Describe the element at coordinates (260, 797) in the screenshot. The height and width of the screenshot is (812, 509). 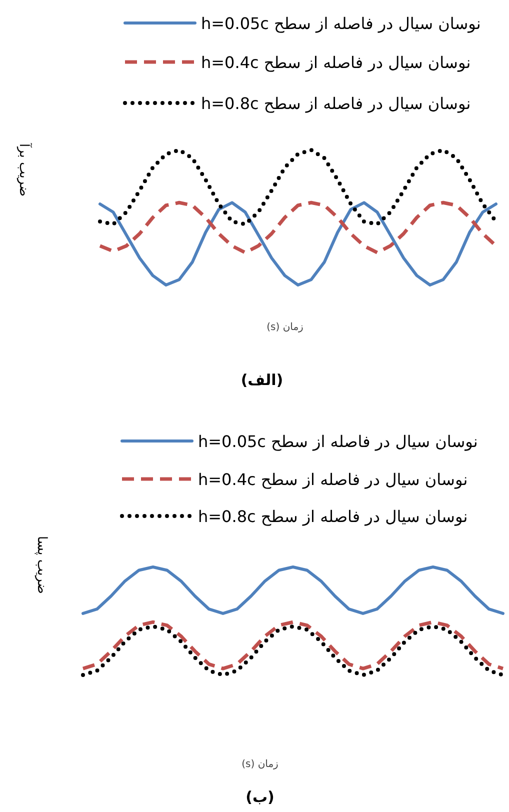
I see `text: (ب)` at that location.